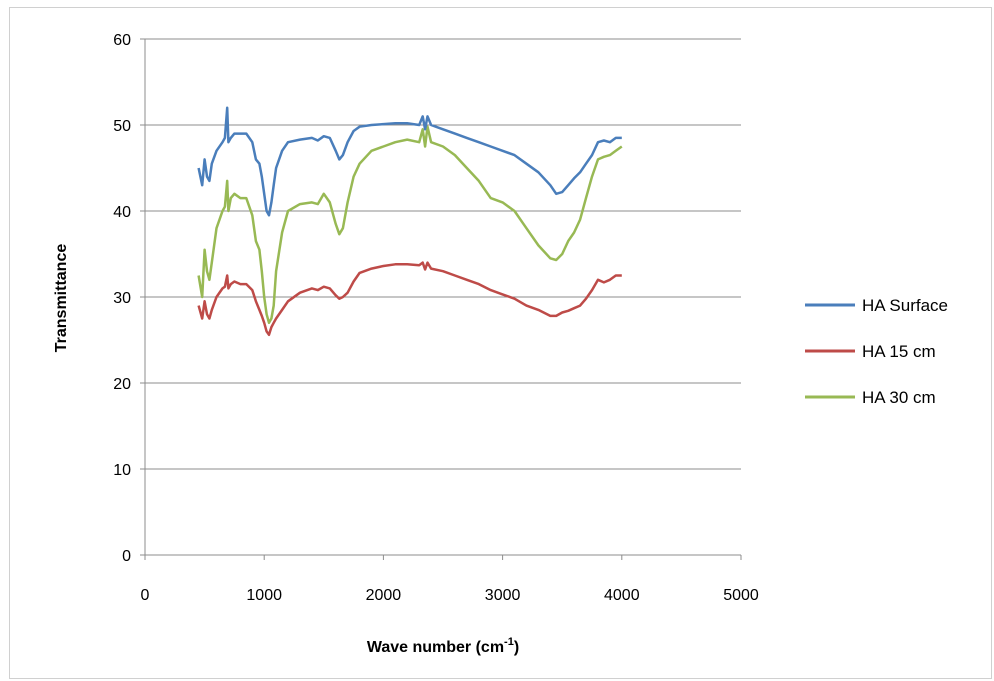 The width and height of the screenshot is (994, 681). What do you see at coordinates (409, 299) in the screenshot?
I see `series-line-ha-15-cm` at bounding box center [409, 299].